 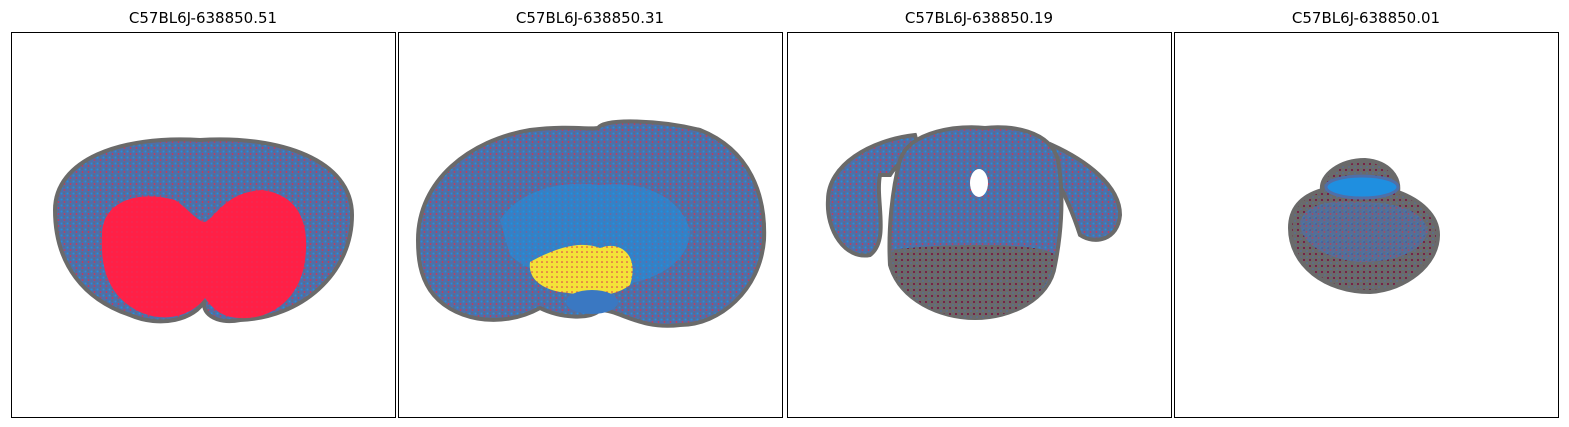 I want to click on panel-title: C57BL6J-638850.51, so click(x=203, y=18).